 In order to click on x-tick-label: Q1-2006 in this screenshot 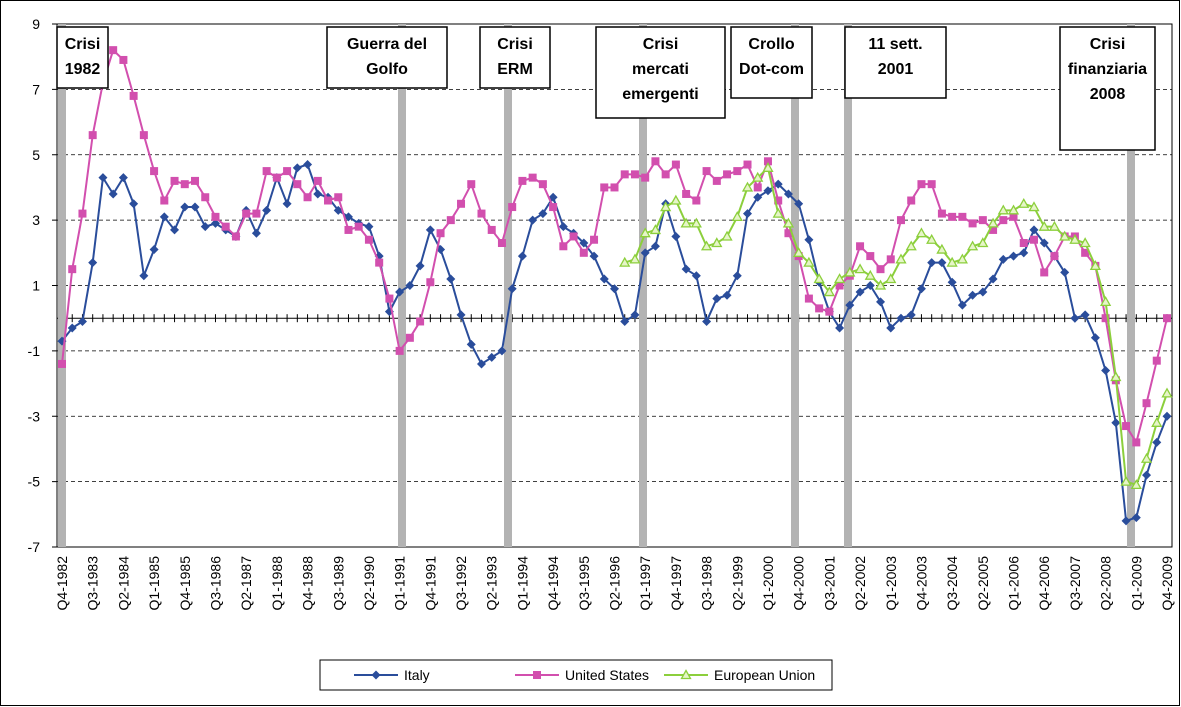, I will do `click(1014, 583)`.